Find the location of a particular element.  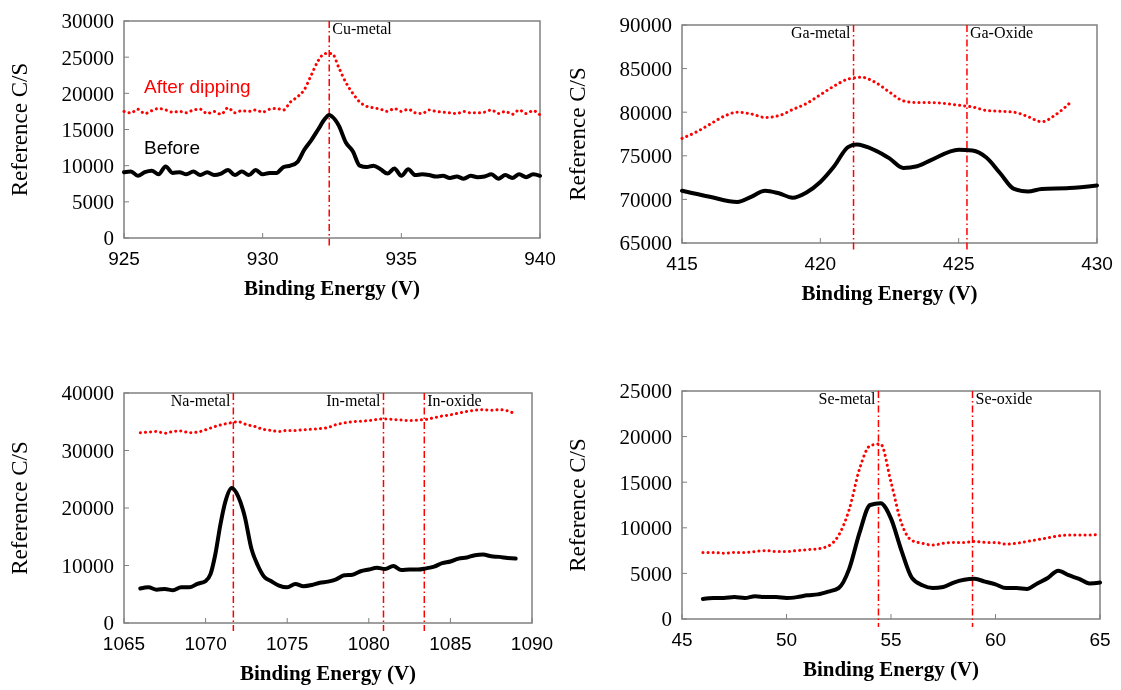

x-tick-label: 45 is located at coordinates (682, 639).